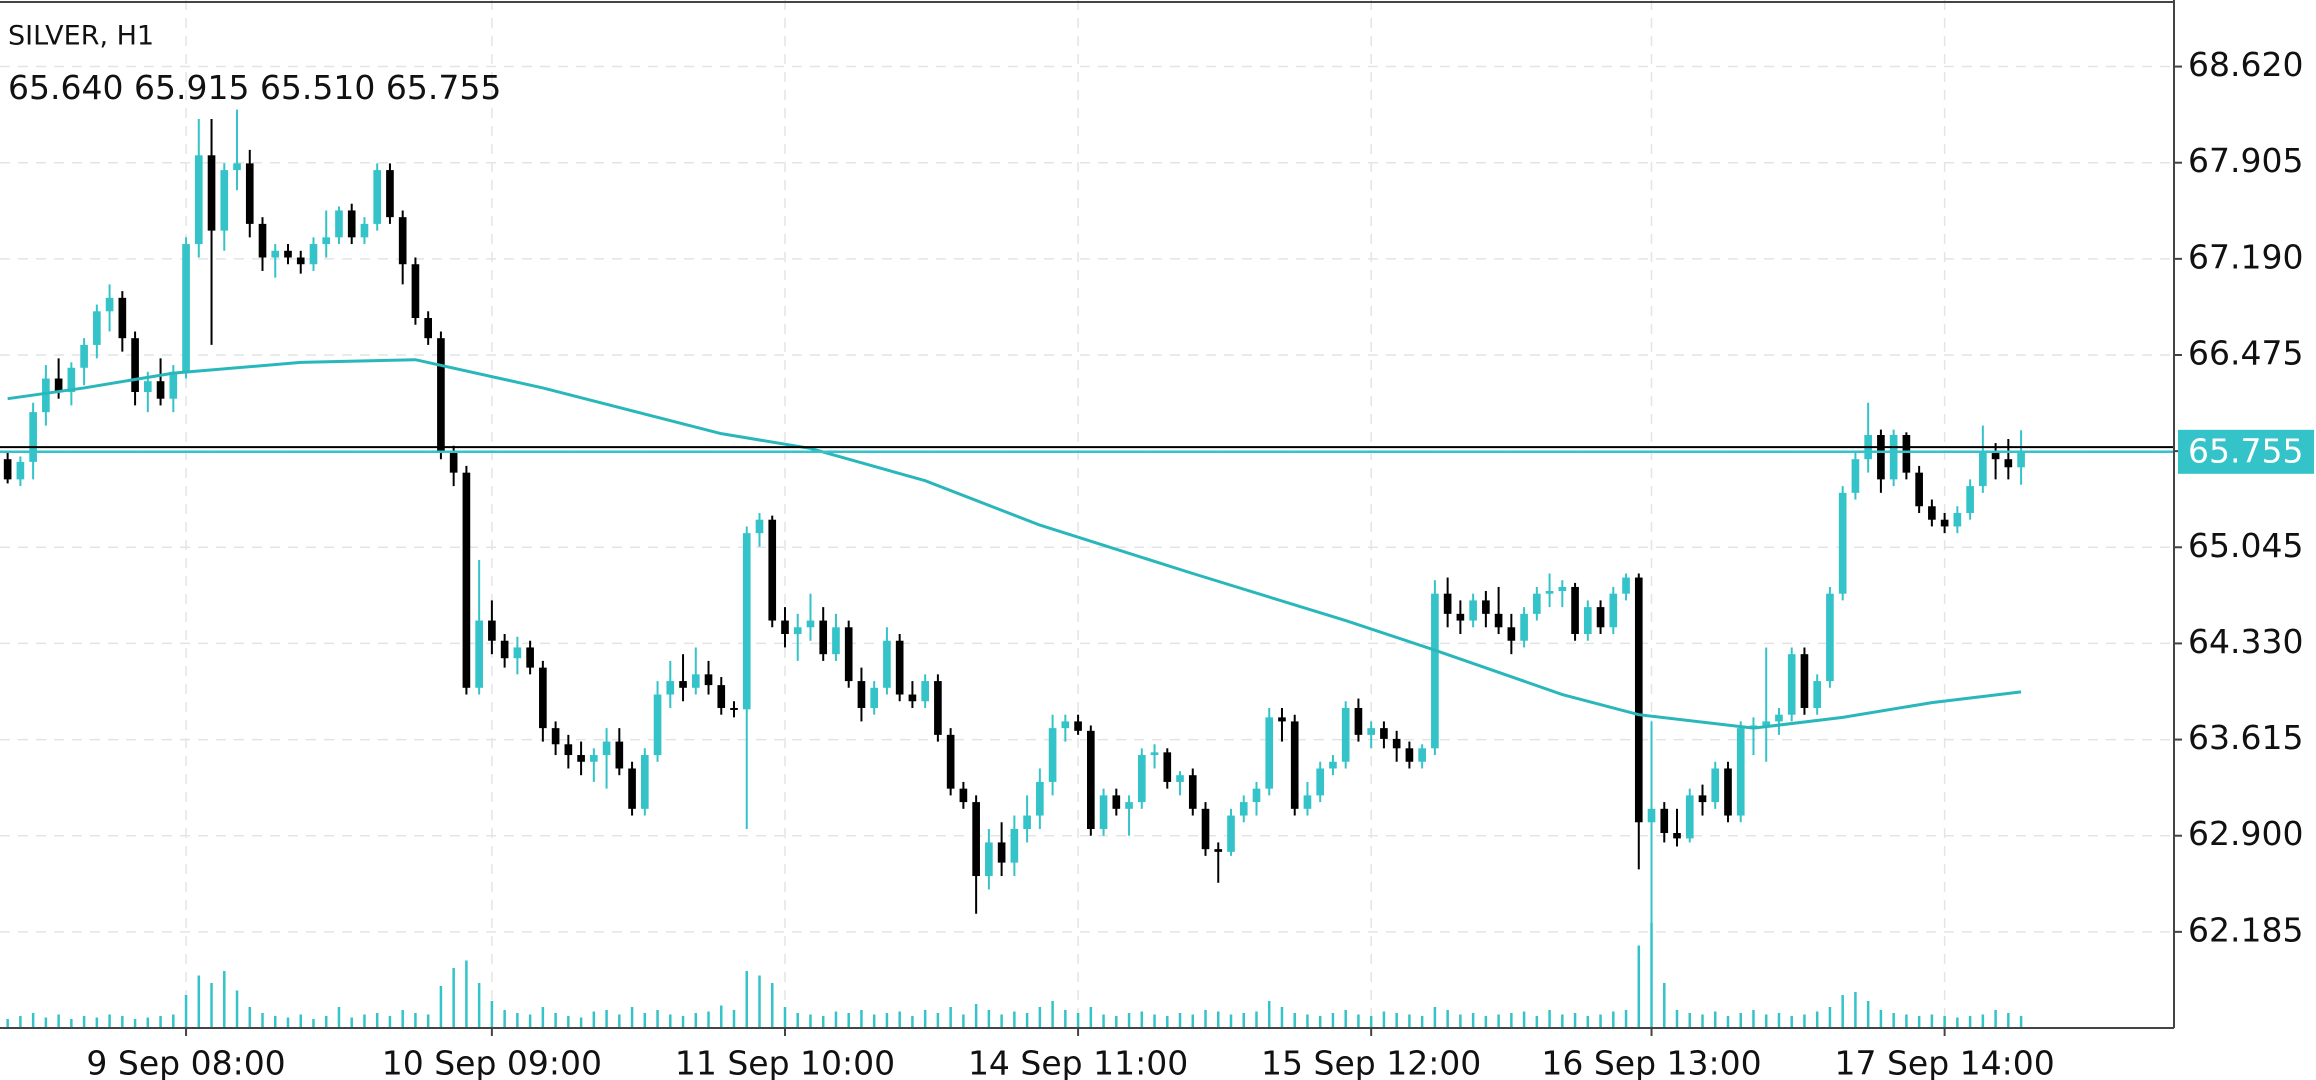  I want to click on chart-title: SILVER, H1, so click(81, 36).